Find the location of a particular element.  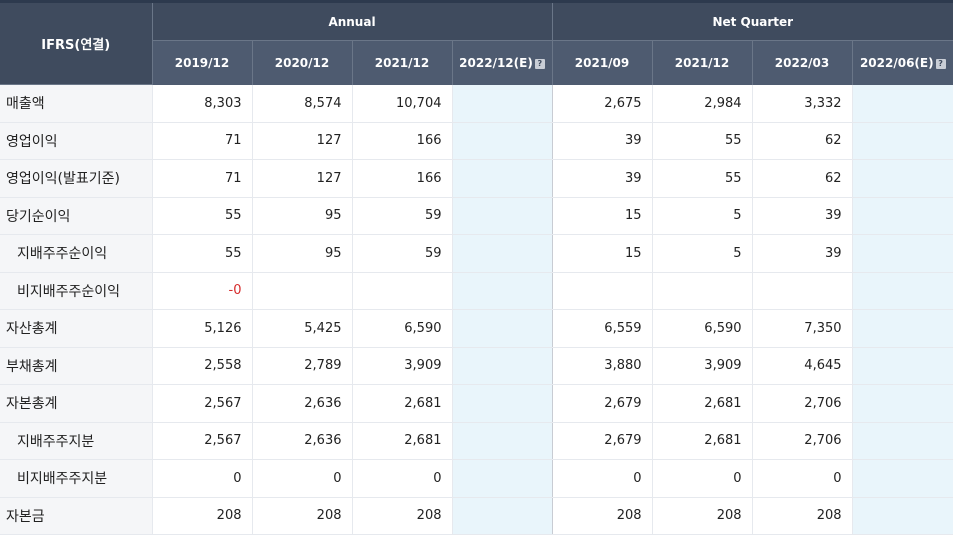

table-row: 당기순이익 55 95 59 15 5 39 is located at coordinates (476, 216).